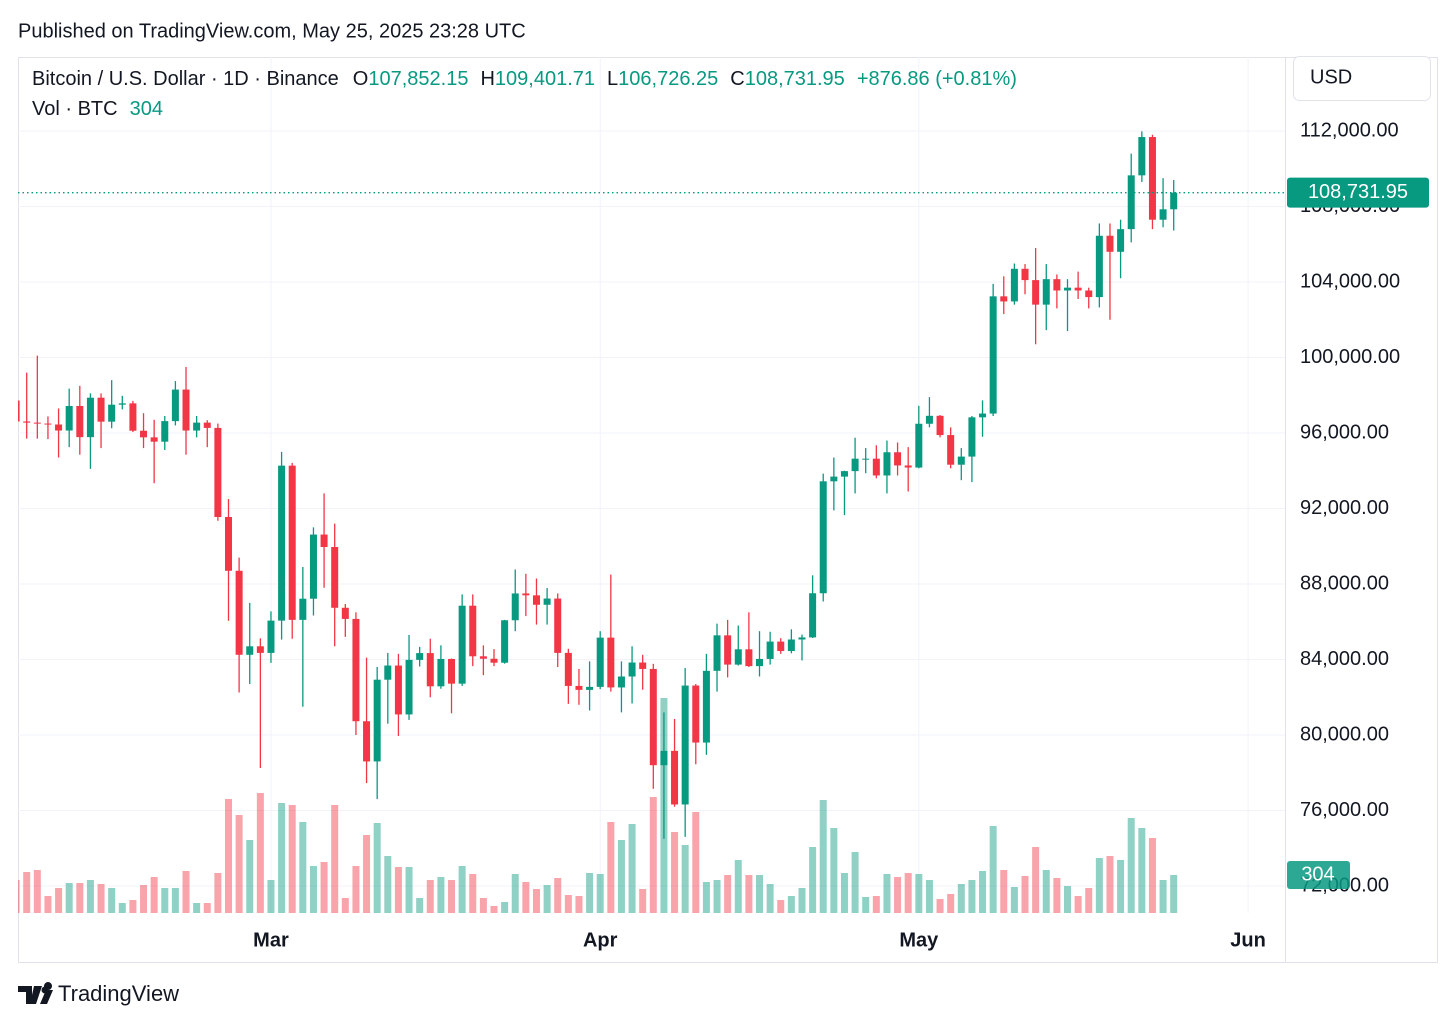 The height and width of the screenshot is (1026, 1456). What do you see at coordinates (1350, 357) in the screenshot?
I see `y-tick-label: 100,000.00` at bounding box center [1350, 357].